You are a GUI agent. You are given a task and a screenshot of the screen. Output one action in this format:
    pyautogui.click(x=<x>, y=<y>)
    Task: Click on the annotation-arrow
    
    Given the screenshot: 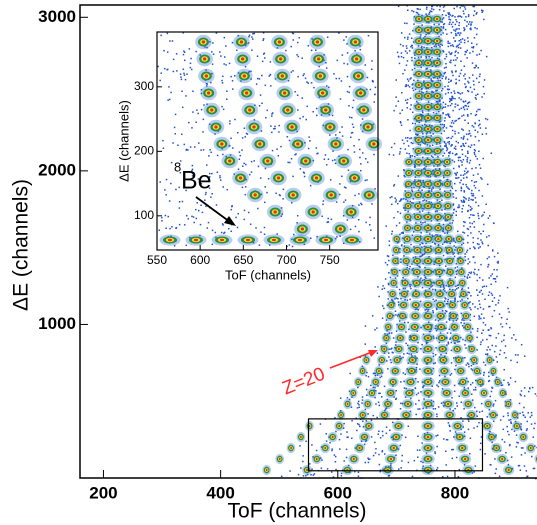 What is the action you would take?
    pyautogui.click(x=213, y=209)
    